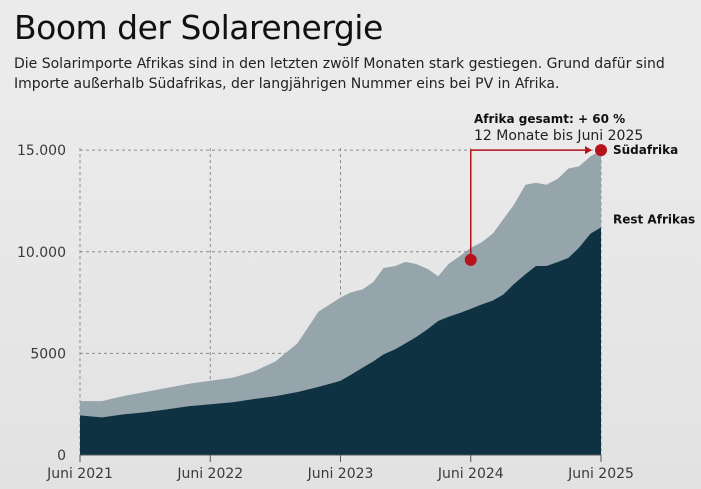 The width and height of the screenshot is (701, 489). I want to click on y-tick-label: 5000, so click(48, 354).